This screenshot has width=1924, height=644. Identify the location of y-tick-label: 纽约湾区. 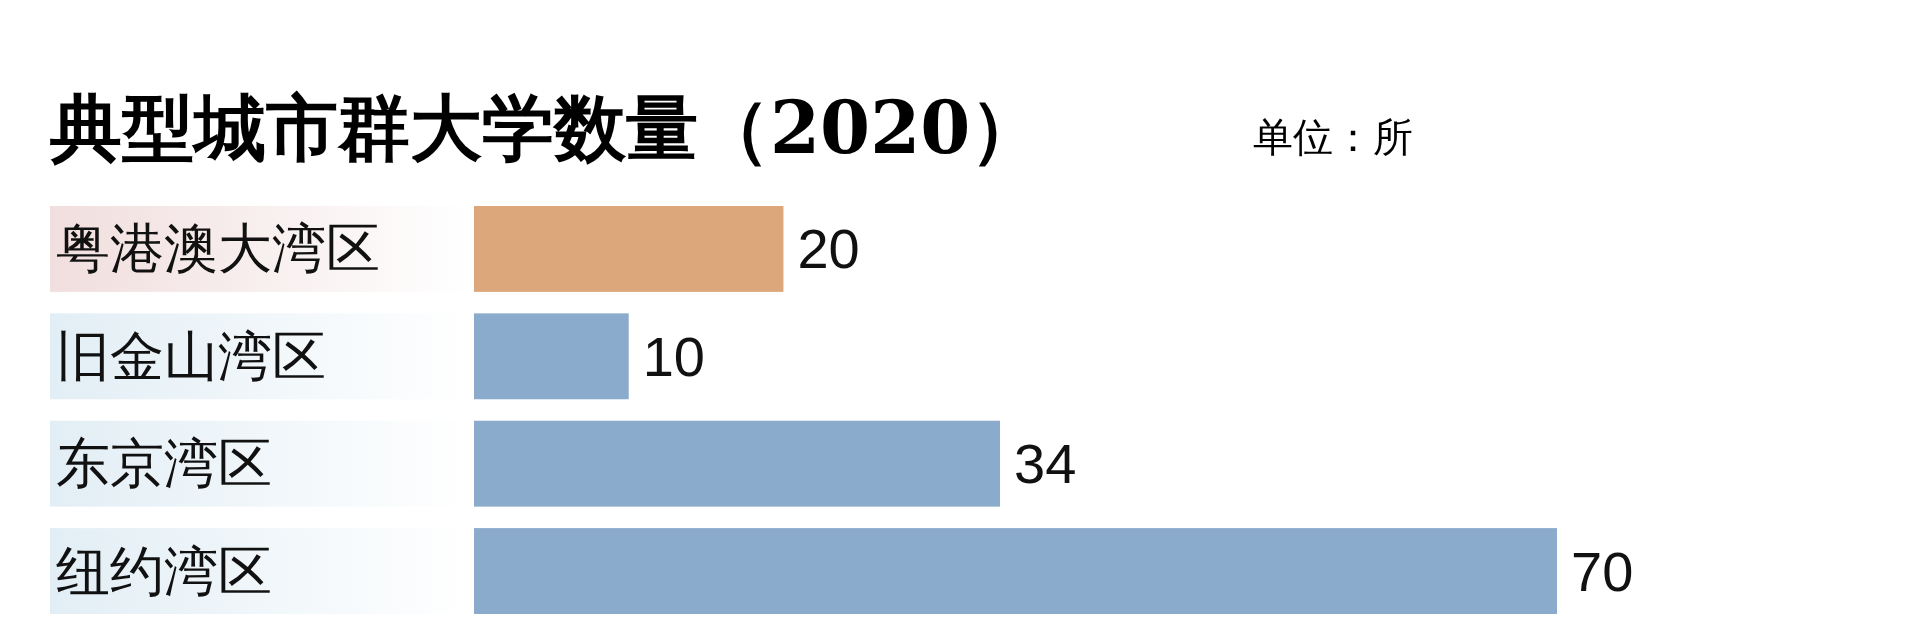
(164, 571).